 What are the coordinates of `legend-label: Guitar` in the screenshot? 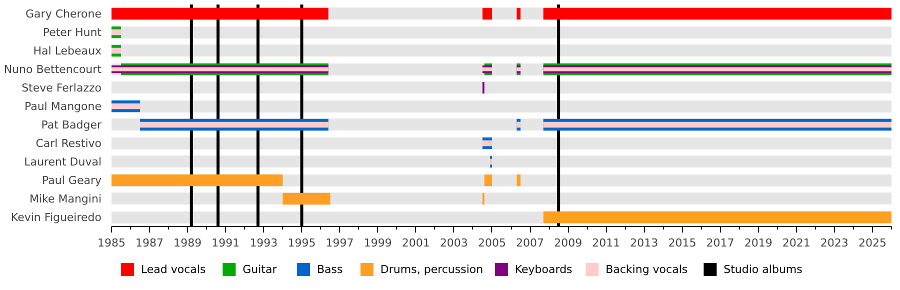 It's located at (260, 269).